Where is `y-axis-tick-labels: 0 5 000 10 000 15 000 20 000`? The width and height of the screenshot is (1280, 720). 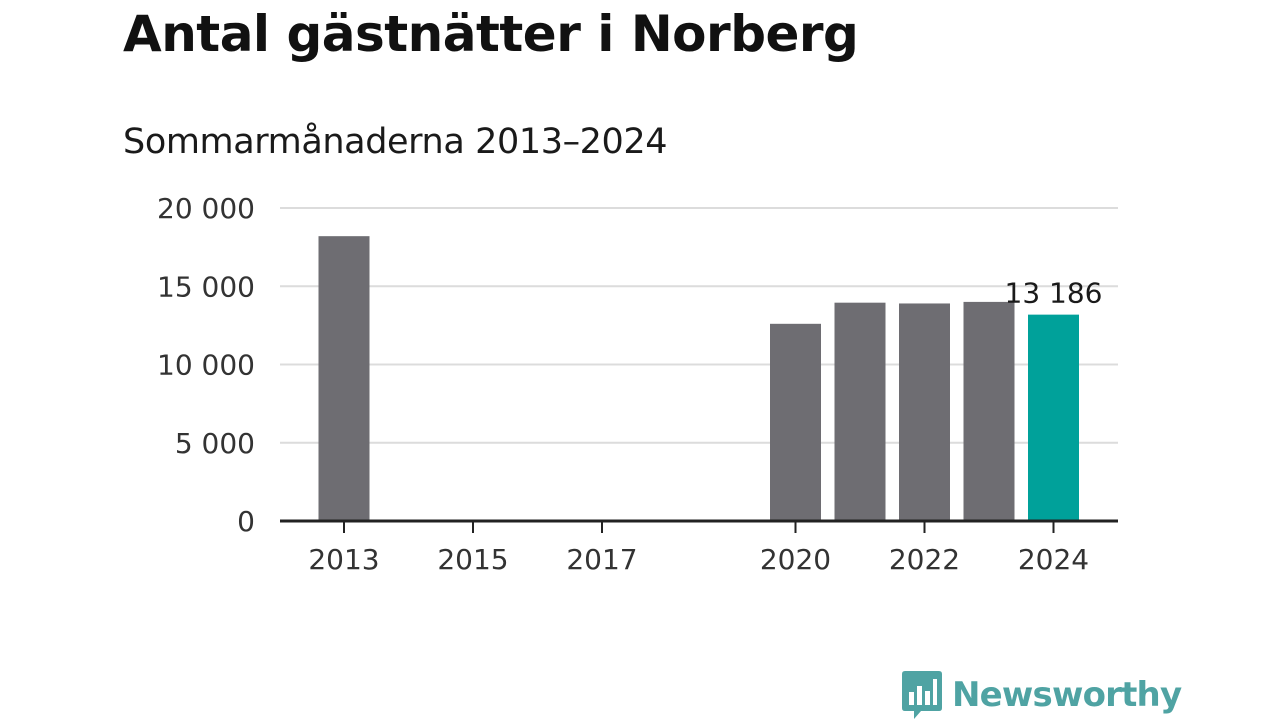 y-axis-tick-labels: 0 5 000 10 000 15 000 20 000 is located at coordinates (206, 365).